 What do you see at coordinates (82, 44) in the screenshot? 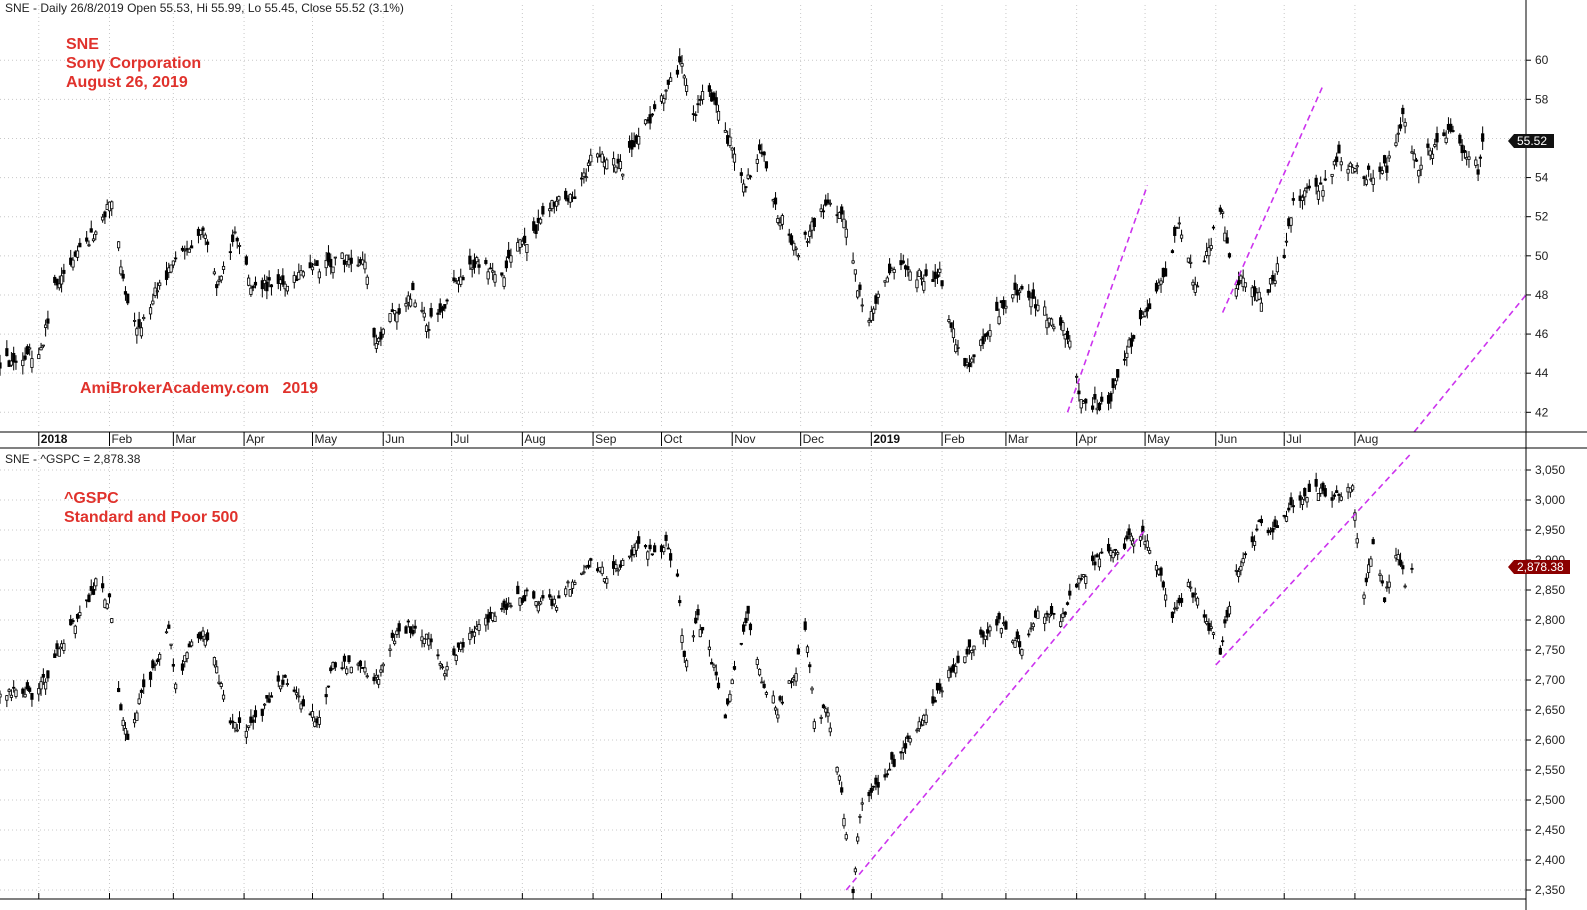
I see `sne-ticker-label: SNE` at bounding box center [82, 44].